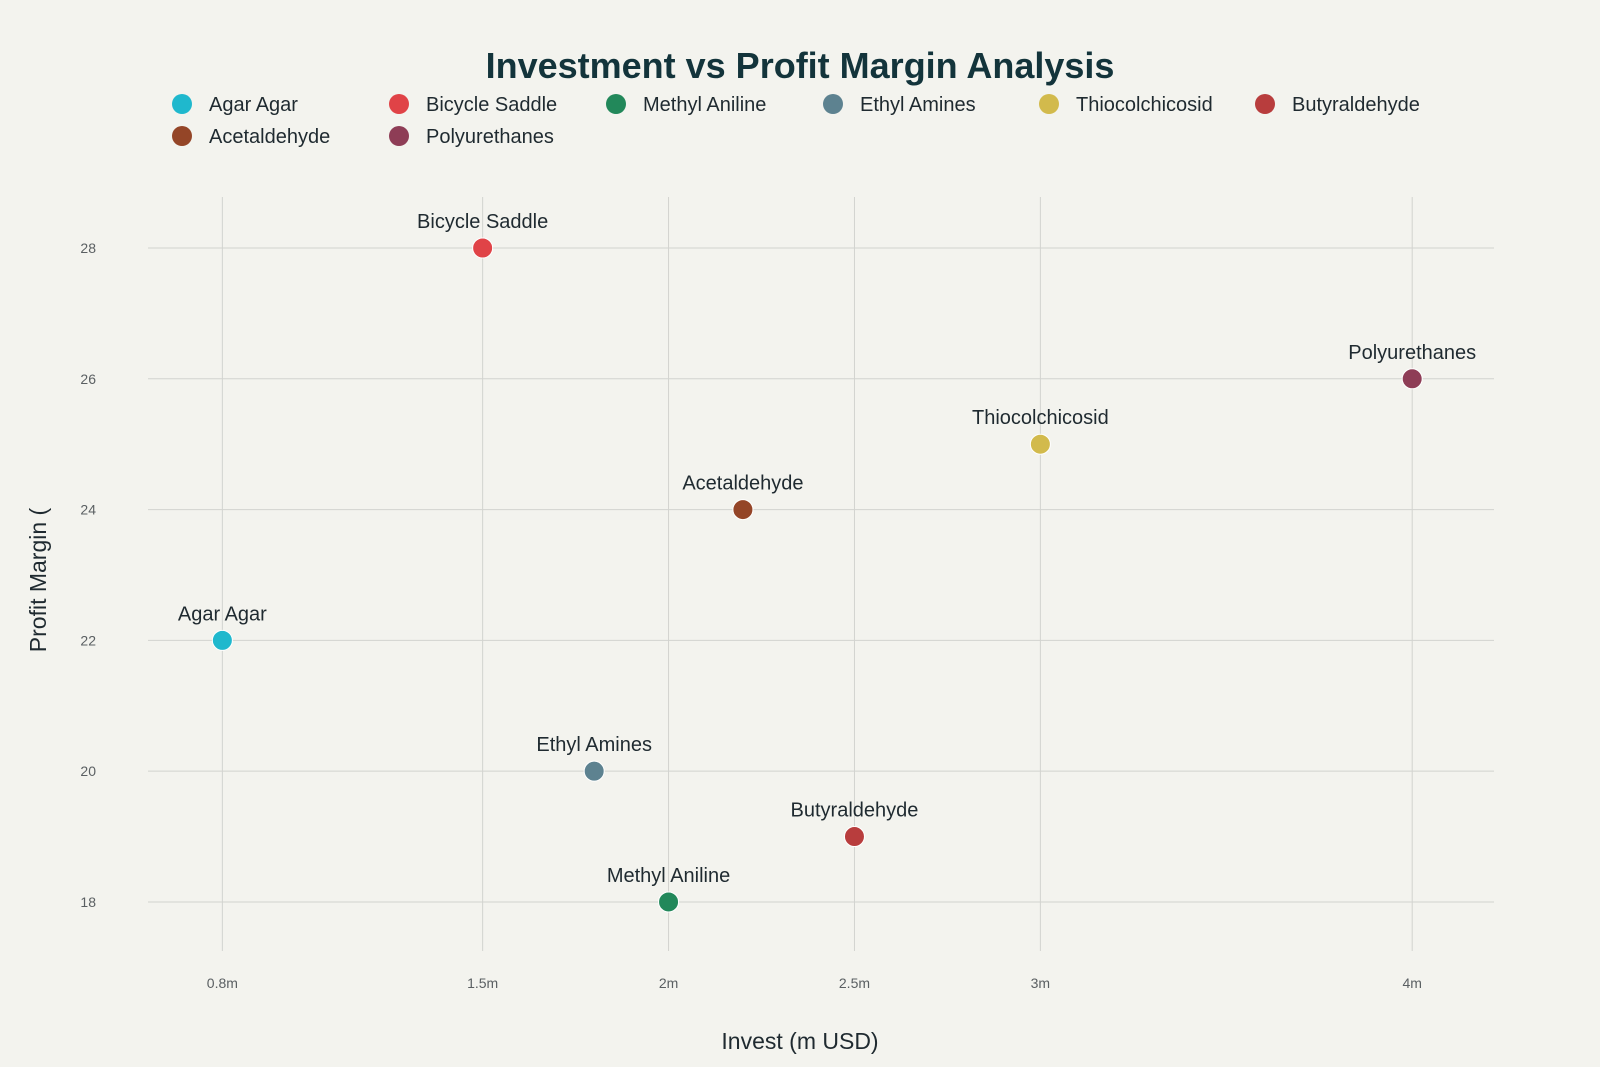 The image size is (1600, 1067). What do you see at coordinates (88, 575) in the screenshot?
I see `y-axis-ticks: 18 20 22 24 26 28` at bounding box center [88, 575].